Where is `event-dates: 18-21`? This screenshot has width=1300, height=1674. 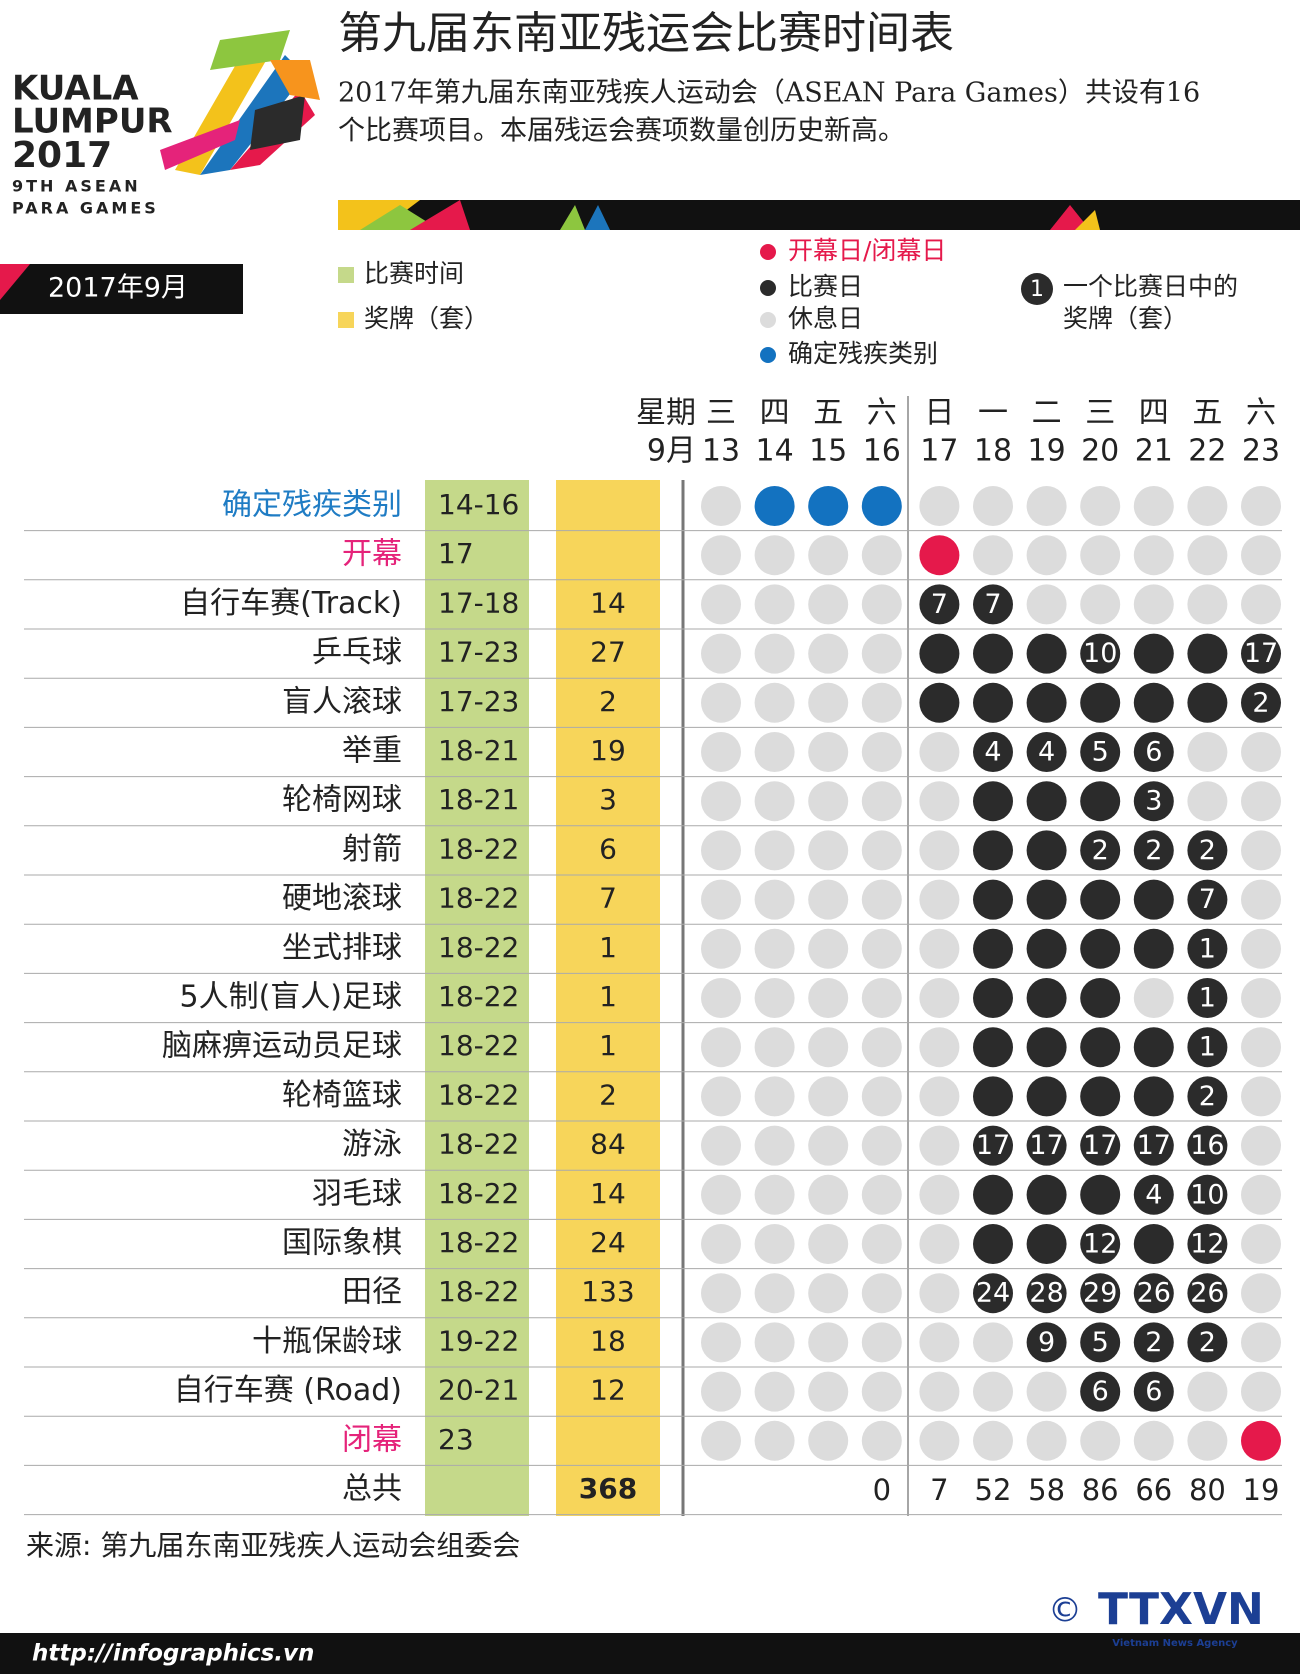 event-dates: 18-21 is located at coordinates (478, 750).